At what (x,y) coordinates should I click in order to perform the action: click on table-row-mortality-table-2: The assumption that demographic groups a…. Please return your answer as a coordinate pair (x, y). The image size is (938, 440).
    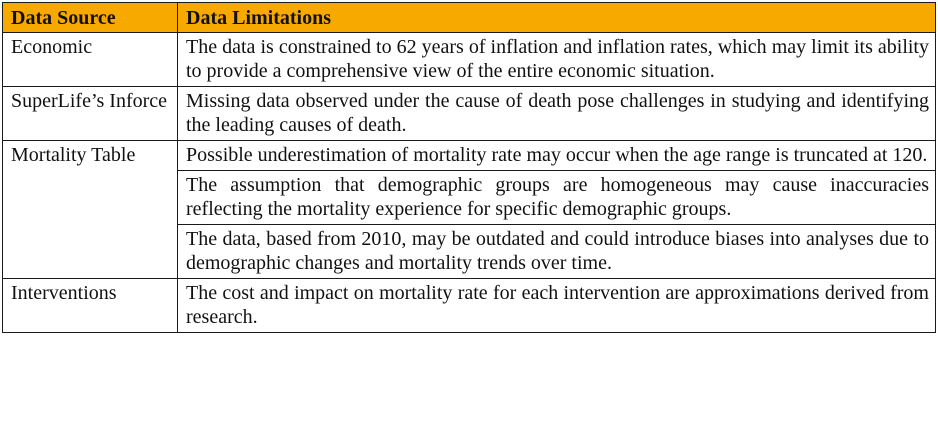
    Looking at the image, I should click on (469, 197).